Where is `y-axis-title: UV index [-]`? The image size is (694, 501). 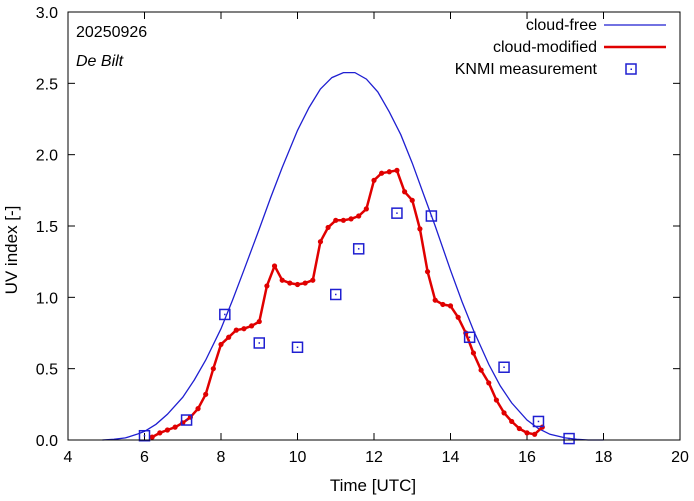 y-axis-title: UV index [-] is located at coordinates (11, 250).